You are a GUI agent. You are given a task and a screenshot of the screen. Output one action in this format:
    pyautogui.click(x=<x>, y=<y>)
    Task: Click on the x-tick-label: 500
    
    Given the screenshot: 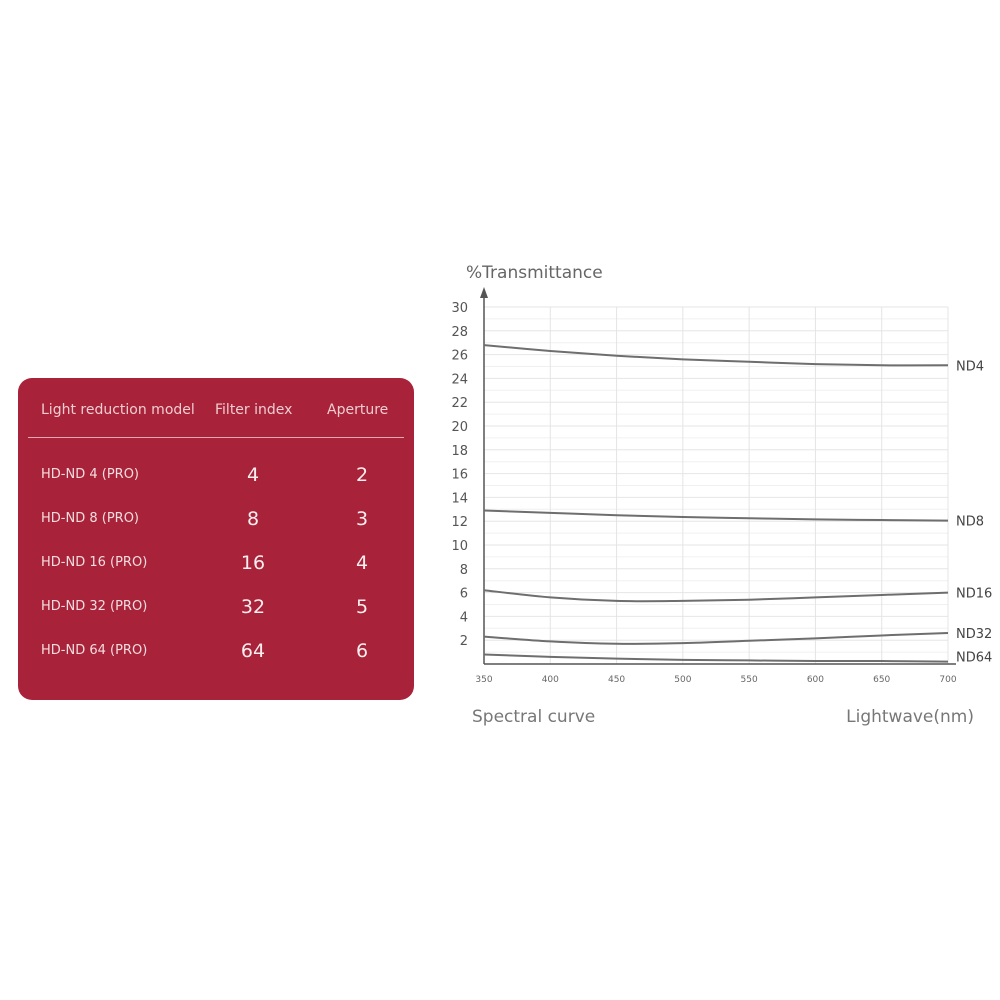 What is the action you would take?
    pyautogui.click(x=682, y=680)
    